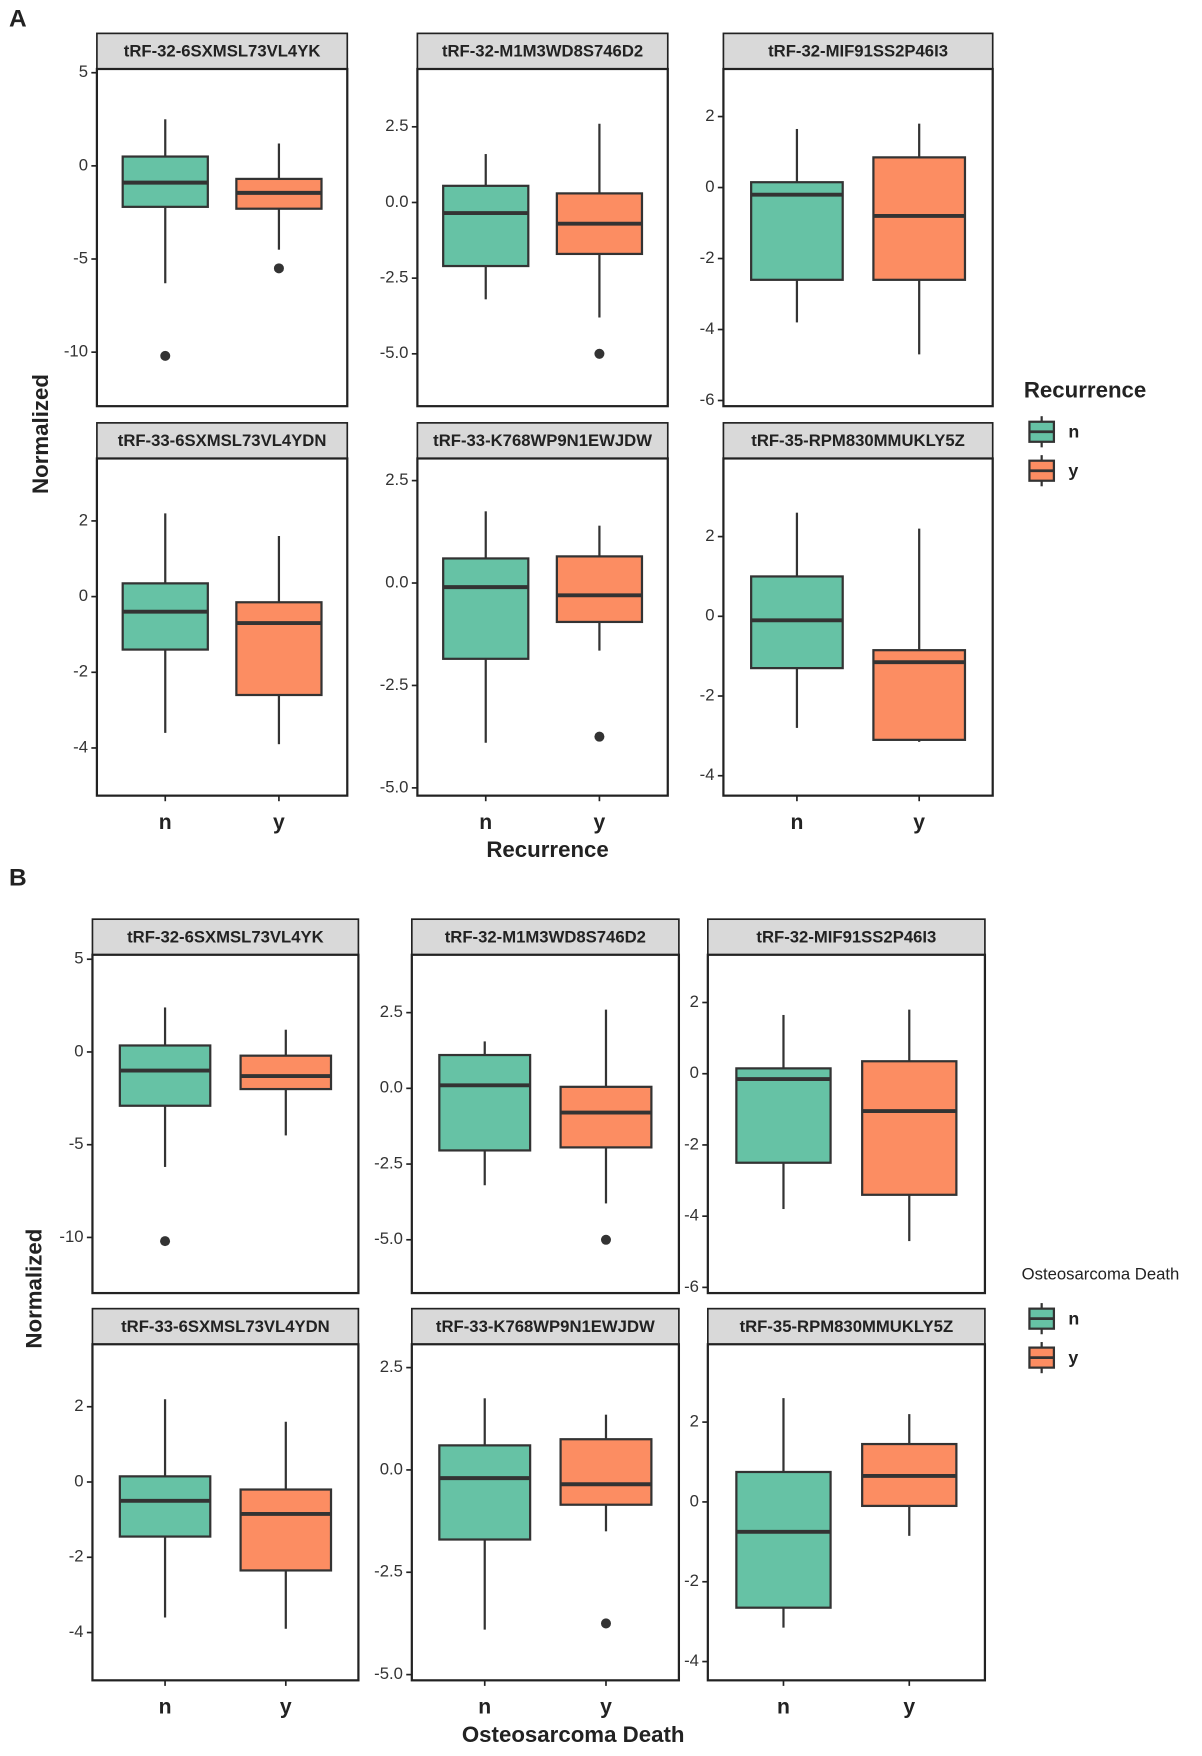 This screenshot has height=1756, width=1202. I want to click on facet-title: tRF-32-6SXMSL73VL4YK, so click(222, 51).